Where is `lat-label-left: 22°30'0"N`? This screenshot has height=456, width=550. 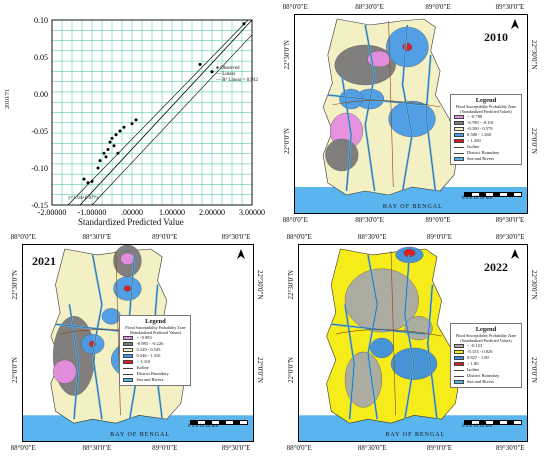
lat-label-left: 22°30'0"N is located at coordinates (287, 55).